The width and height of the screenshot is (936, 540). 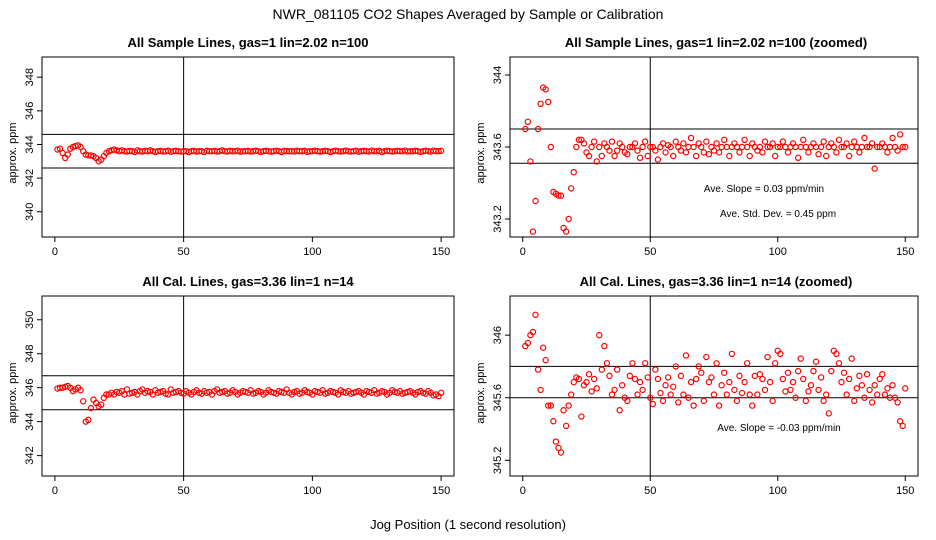 I want to click on slope-annotation: Ave. Slope = 0.03 ppm/min, so click(x=764, y=189).